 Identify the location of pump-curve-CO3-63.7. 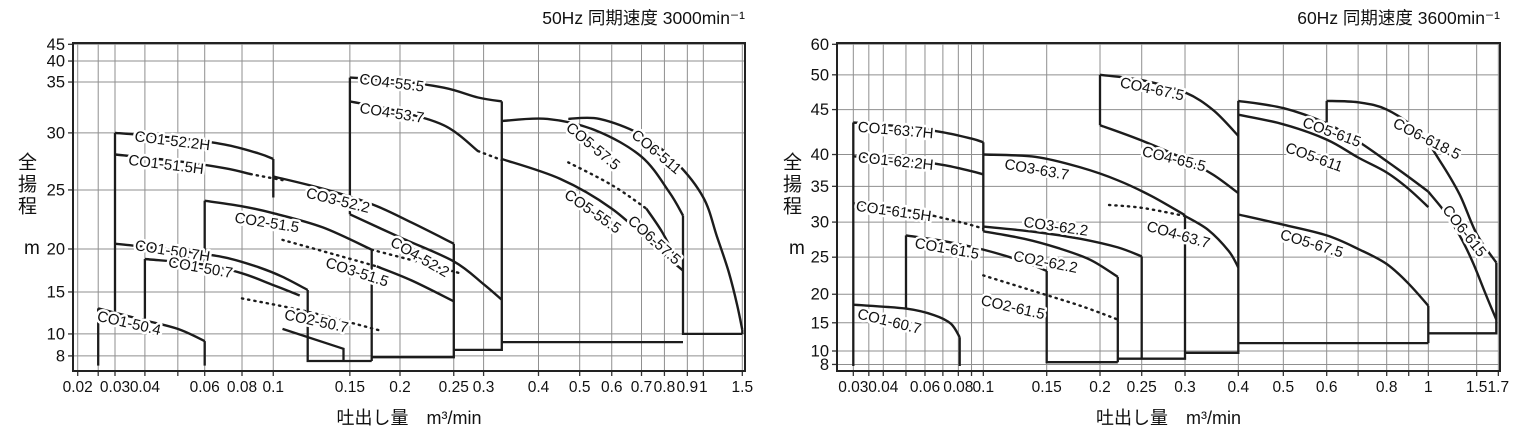
(1084, 185).